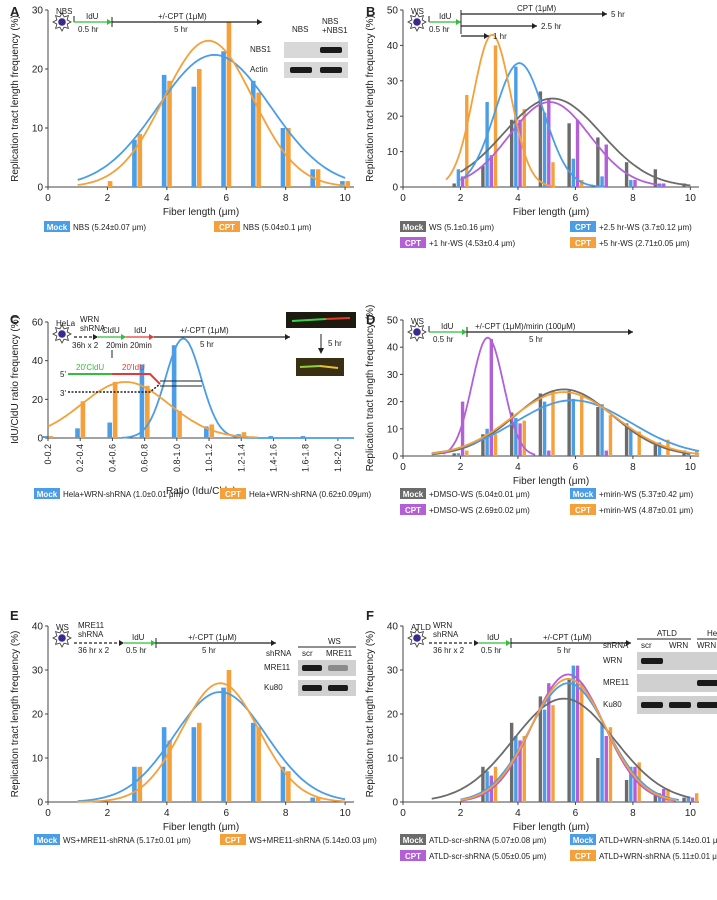 The image size is (717, 900). I want to click on timeline: WS IdU 0.5 hr CPT (1μM) 5 hr 2.5 hr 1 hr, so click(516, 22).